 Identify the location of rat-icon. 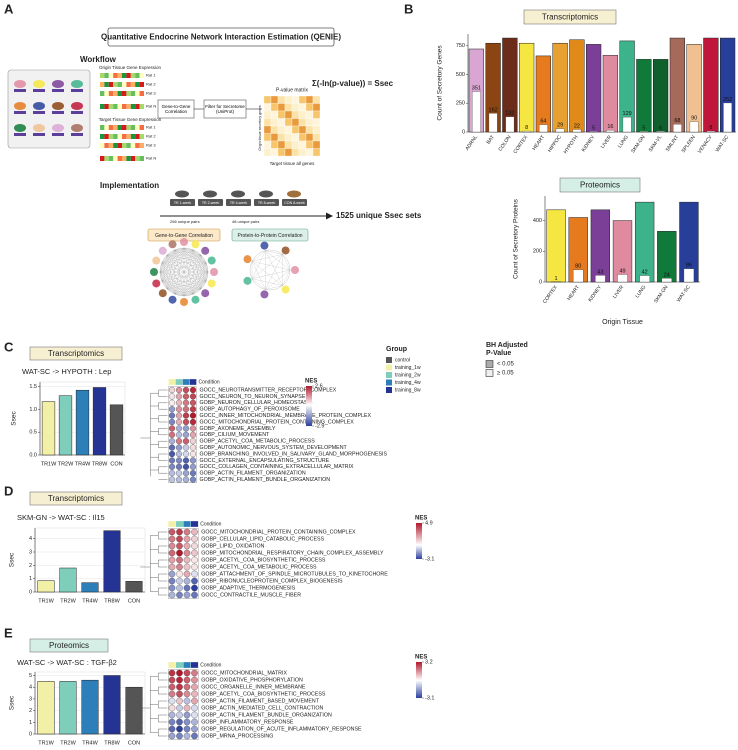
(294, 194).